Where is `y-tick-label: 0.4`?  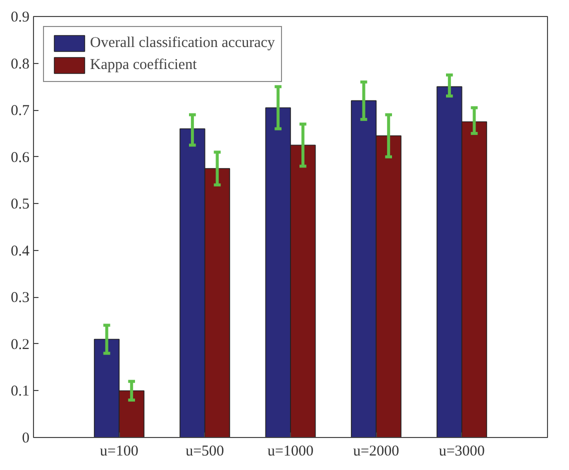
y-tick-label: 0.4 is located at coordinates (20, 251).